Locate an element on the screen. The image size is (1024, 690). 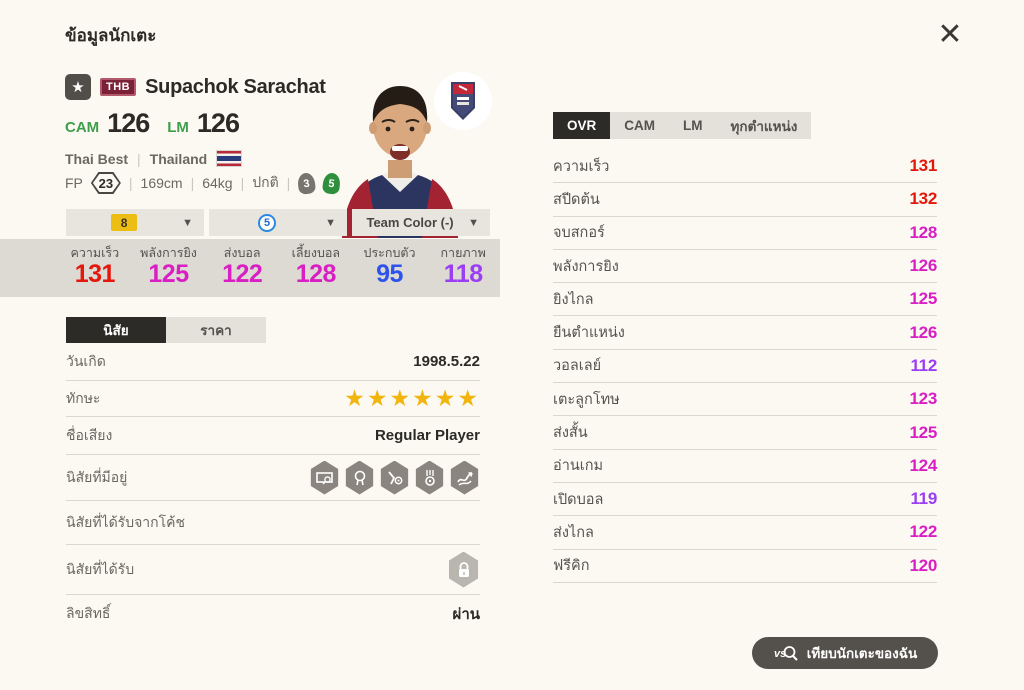
flair-shot-icon is located at coordinates (394, 477).